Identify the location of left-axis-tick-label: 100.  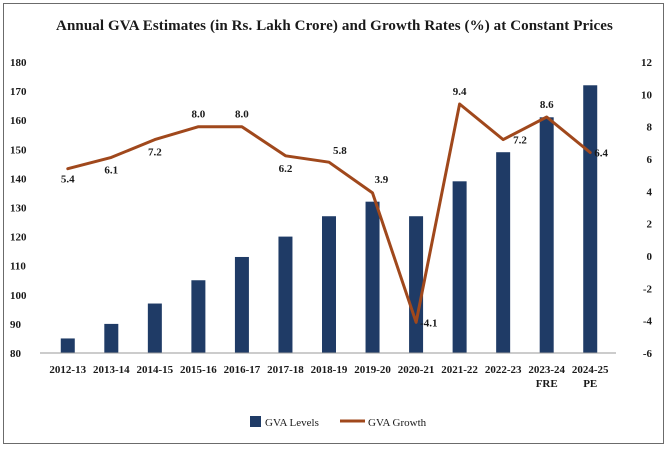
(18, 296).